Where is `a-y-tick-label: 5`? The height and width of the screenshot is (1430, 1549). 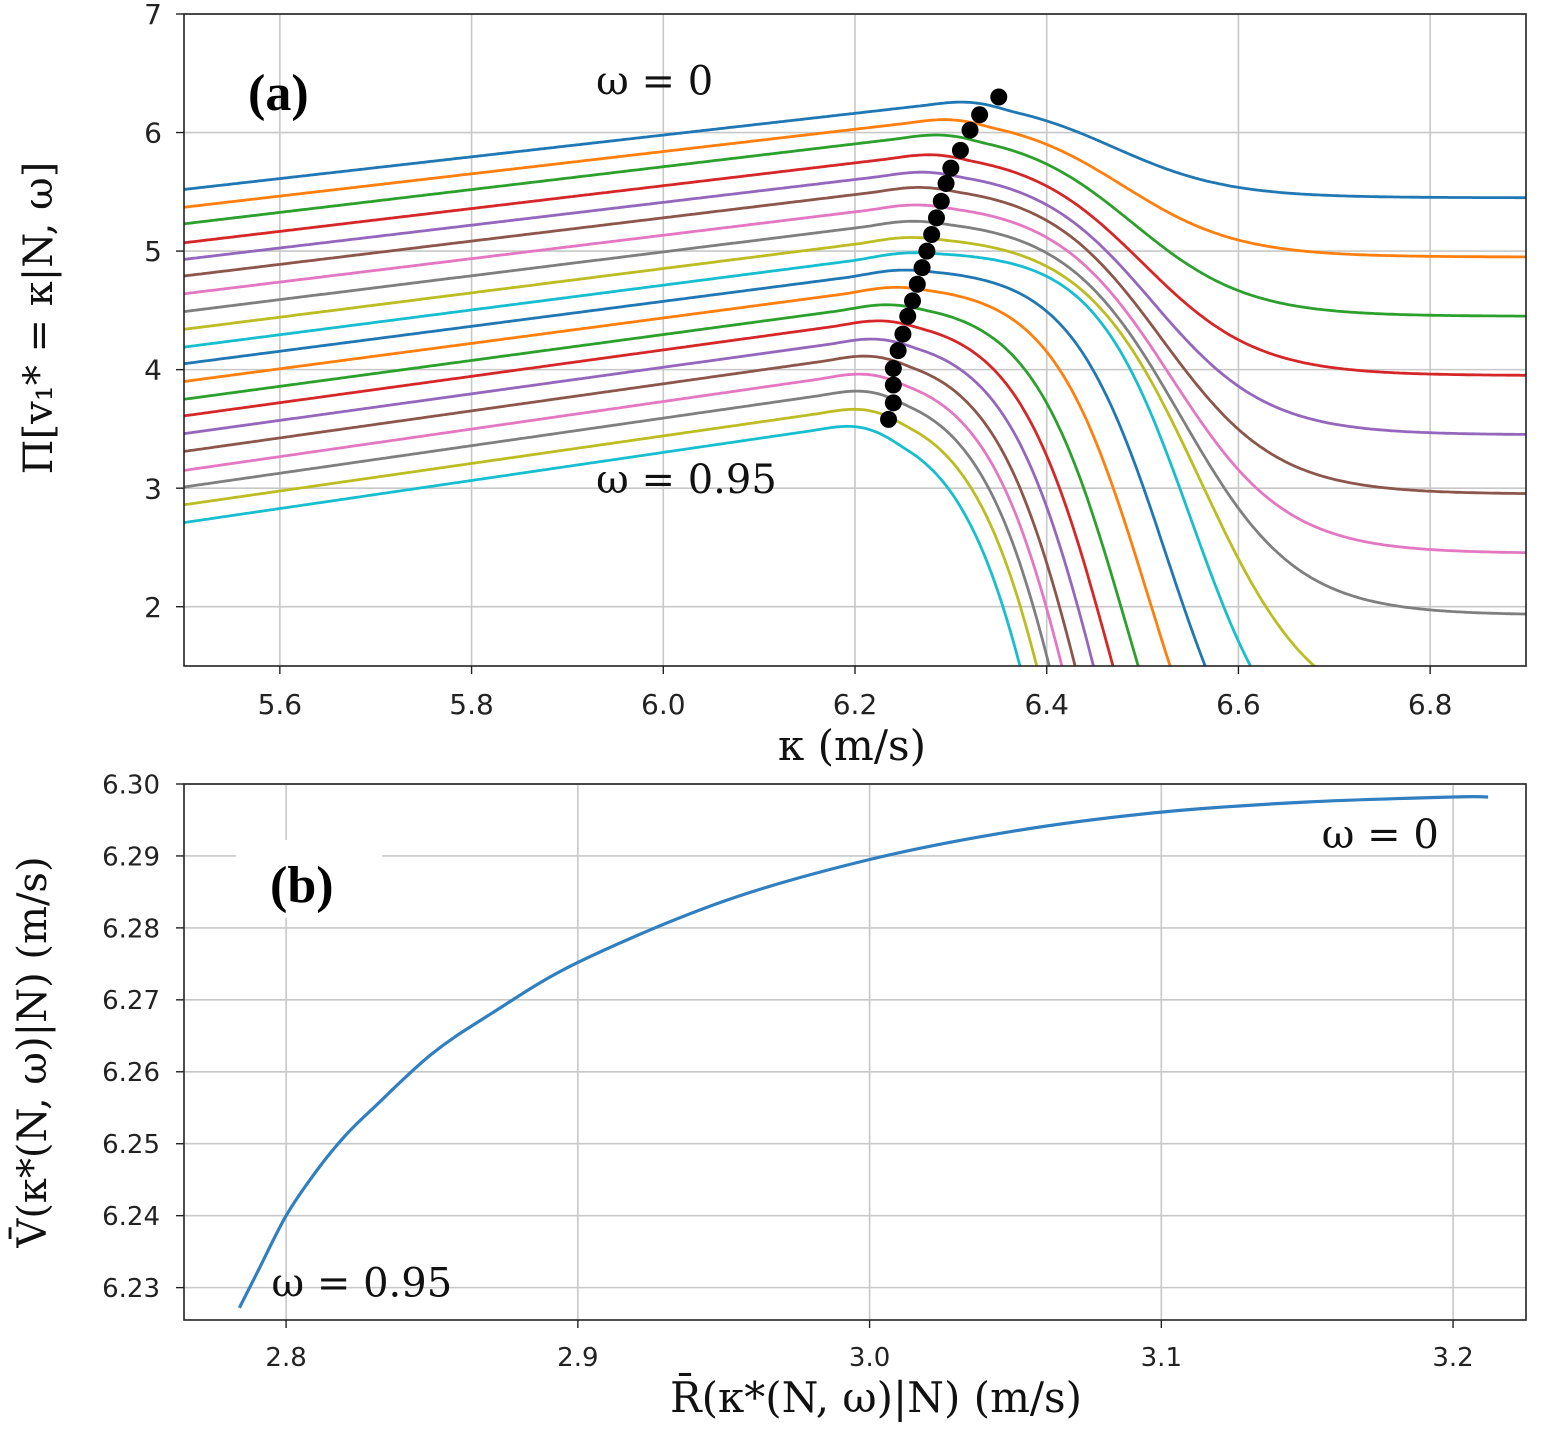
a-y-tick-label: 5 is located at coordinates (153, 251).